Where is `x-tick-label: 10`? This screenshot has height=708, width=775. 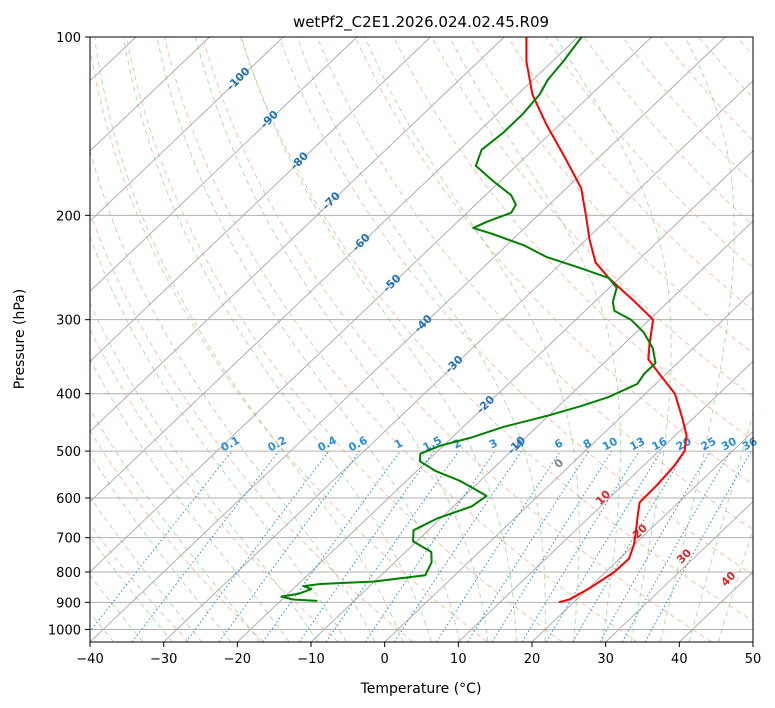 x-tick-label: 10 is located at coordinates (458, 659).